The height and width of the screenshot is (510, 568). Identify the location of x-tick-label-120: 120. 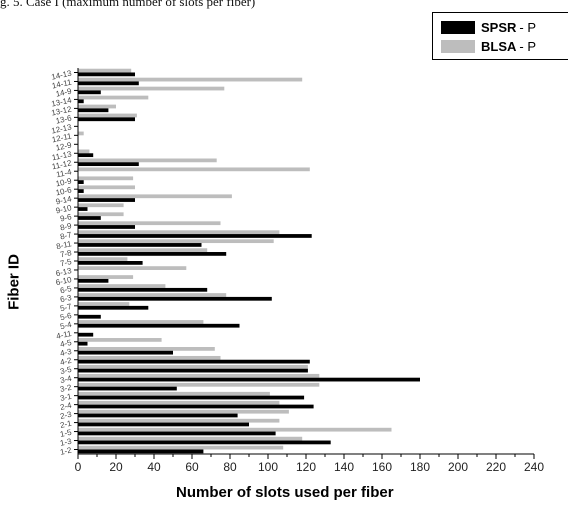
(306, 467).